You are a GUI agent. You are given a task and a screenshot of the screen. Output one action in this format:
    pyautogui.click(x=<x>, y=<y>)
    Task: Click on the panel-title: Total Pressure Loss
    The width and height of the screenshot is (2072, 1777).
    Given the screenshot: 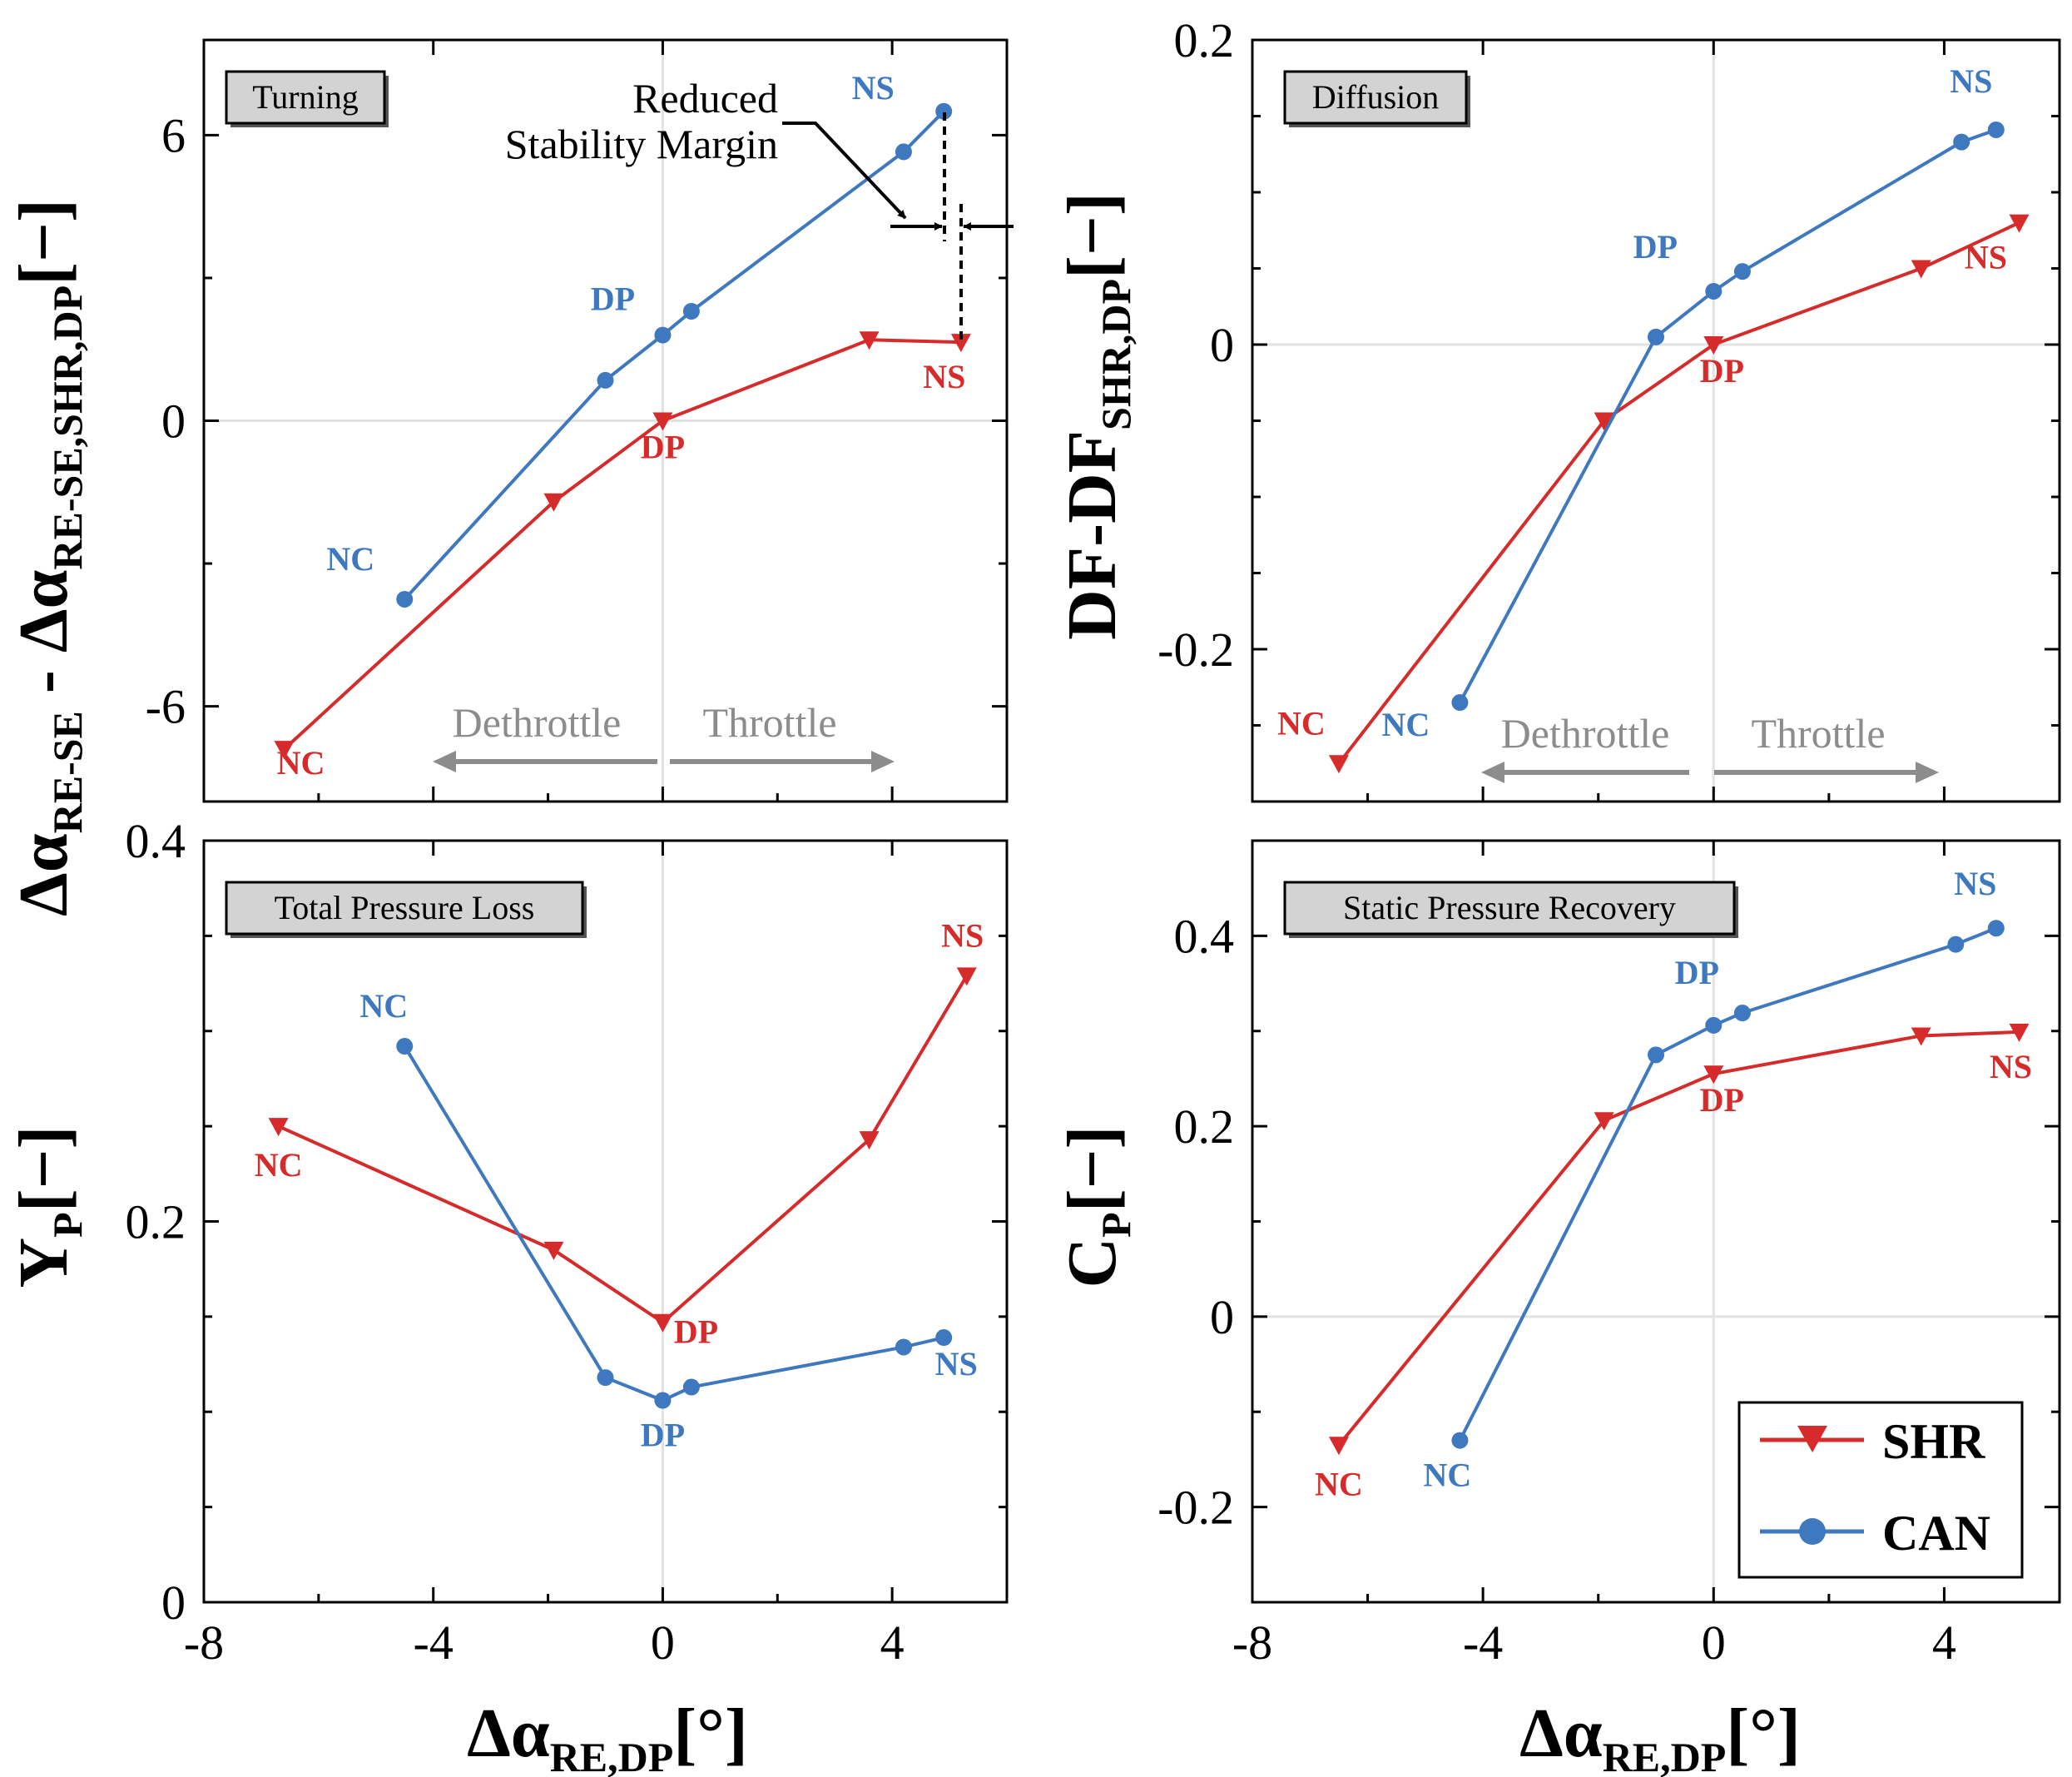 What is the action you would take?
    pyautogui.click(x=405, y=907)
    